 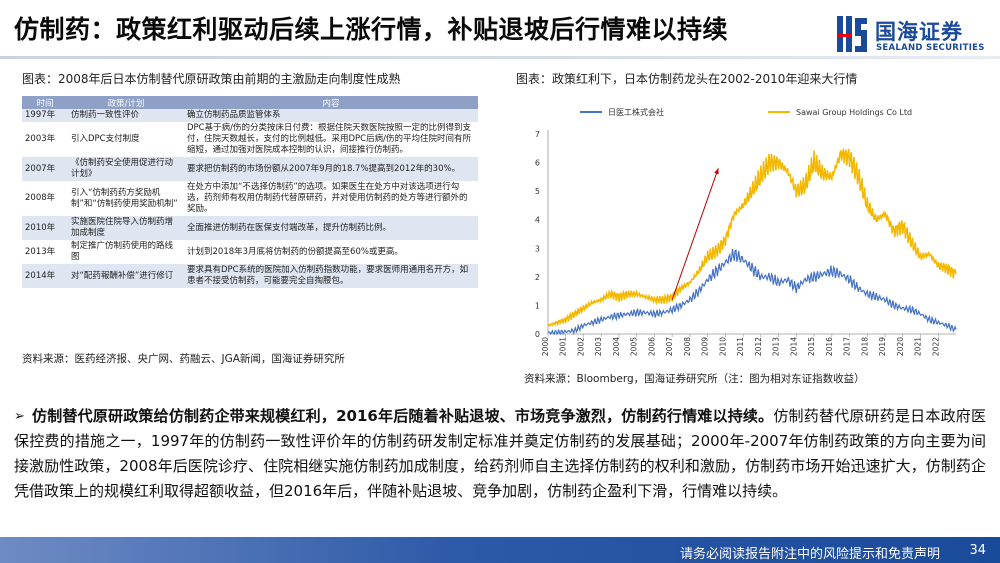 What do you see at coordinates (126, 228) in the screenshot?
I see `cell-policy: 实施医院住院导入仿制药增加成制度` at bounding box center [126, 228].